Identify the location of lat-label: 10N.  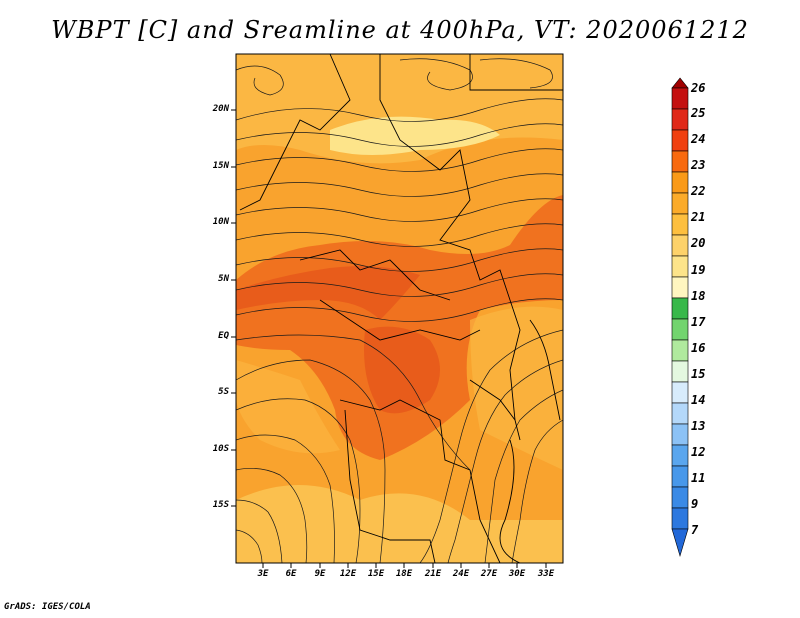
(220, 222).